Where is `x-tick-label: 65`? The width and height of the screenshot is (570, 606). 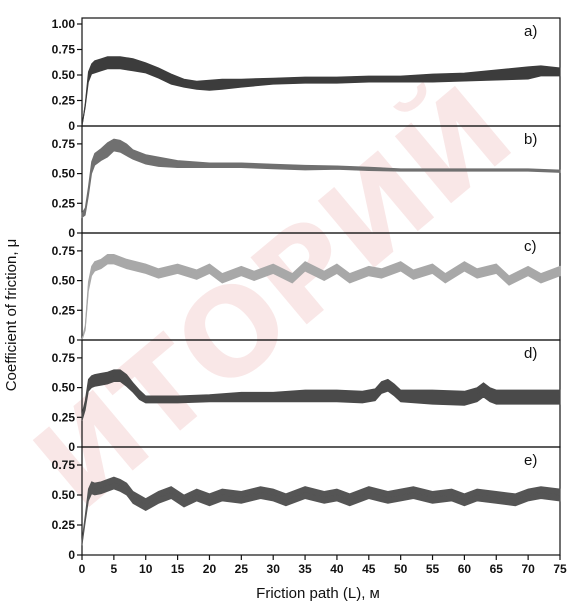
x-tick-label: 65 is located at coordinates (497, 569).